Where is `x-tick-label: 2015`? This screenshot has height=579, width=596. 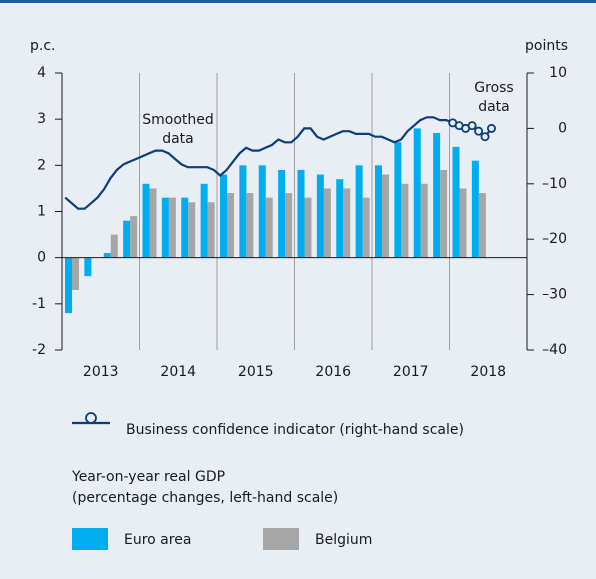
x-tick-label: 2015 is located at coordinates (256, 372).